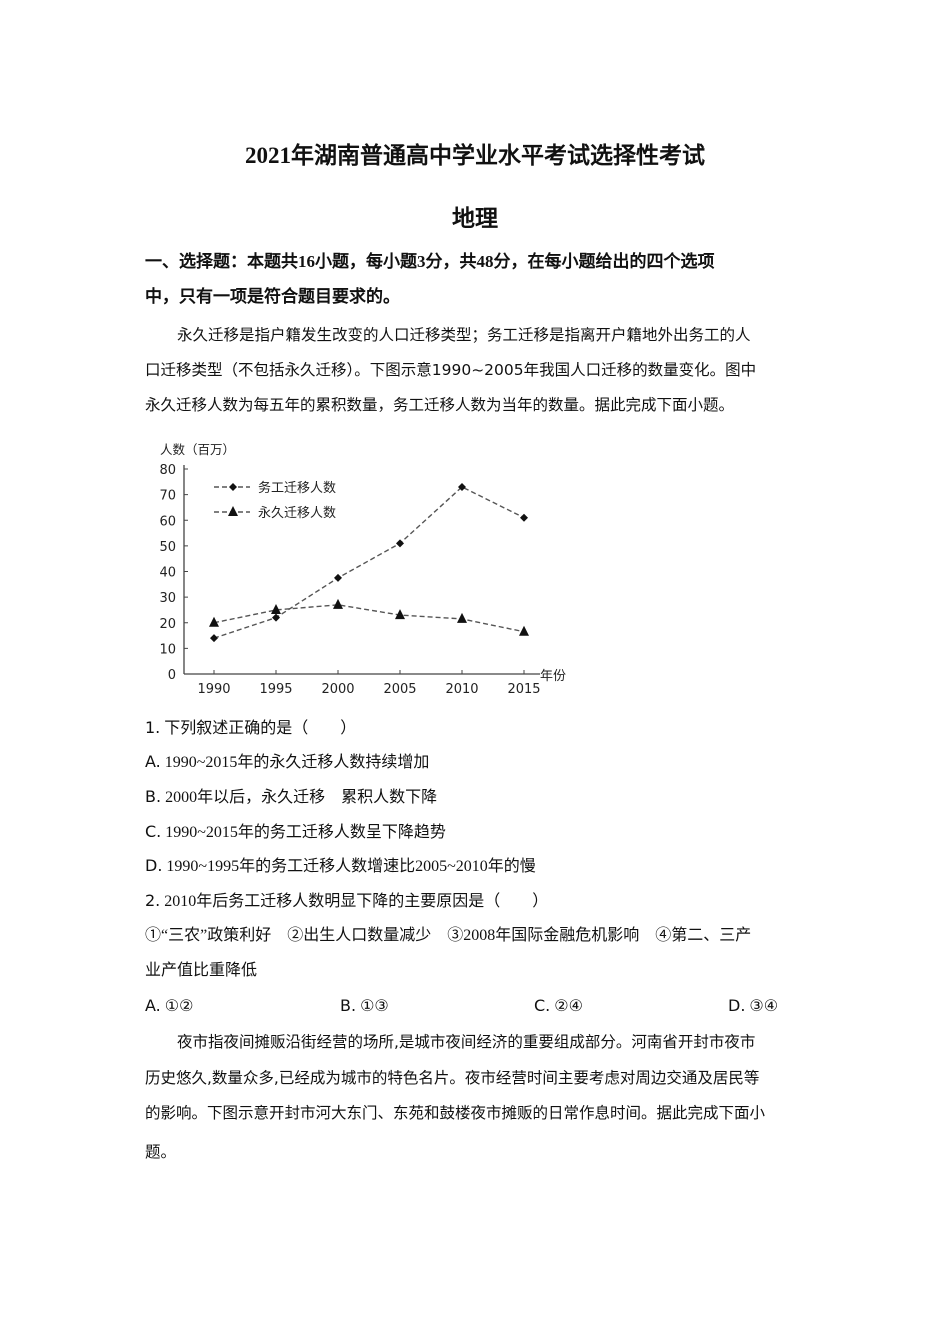 This screenshot has width=950, height=1344. I want to click on q2-stem: 2. 2010年后务工迁移人数明显下降的主要原因是（ ）, so click(346, 901).